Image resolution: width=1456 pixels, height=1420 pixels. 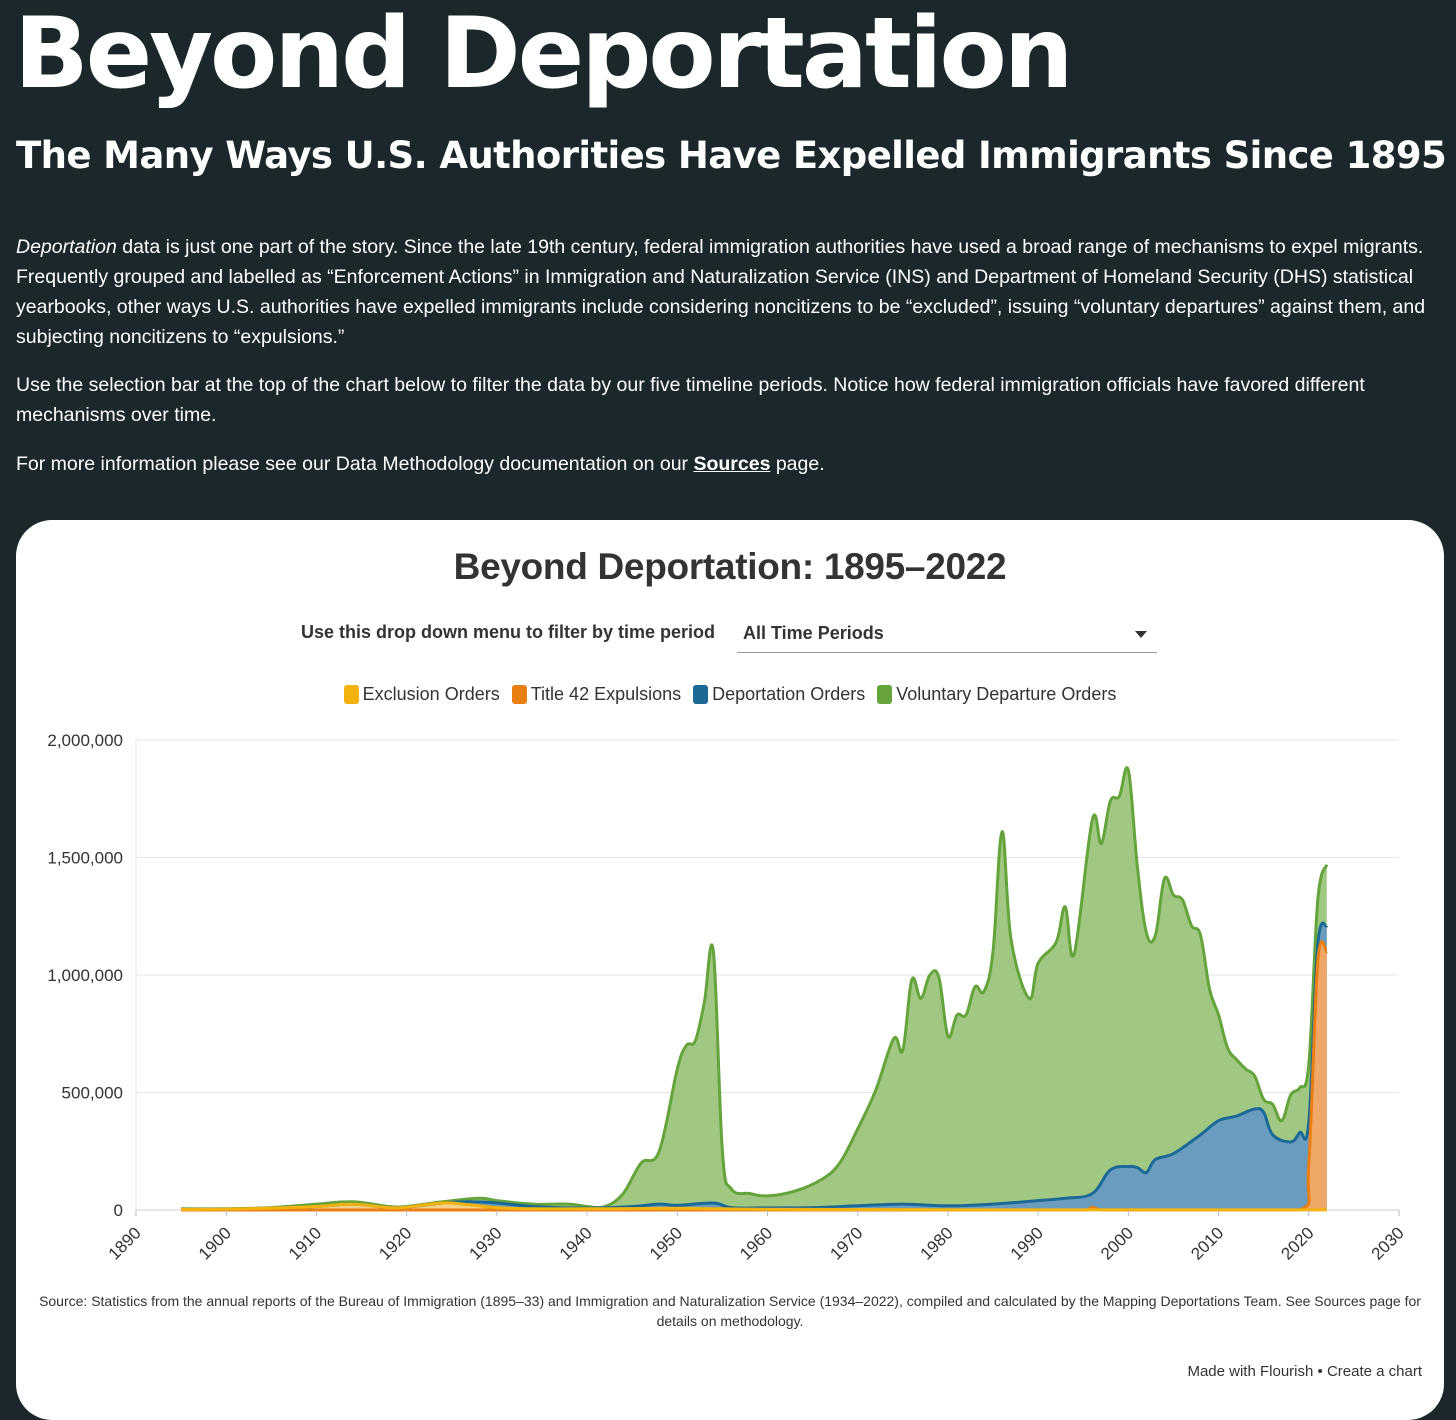 I want to click on legend-item-title-42-expulsions: Title 42 Expulsions, so click(x=596, y=694).